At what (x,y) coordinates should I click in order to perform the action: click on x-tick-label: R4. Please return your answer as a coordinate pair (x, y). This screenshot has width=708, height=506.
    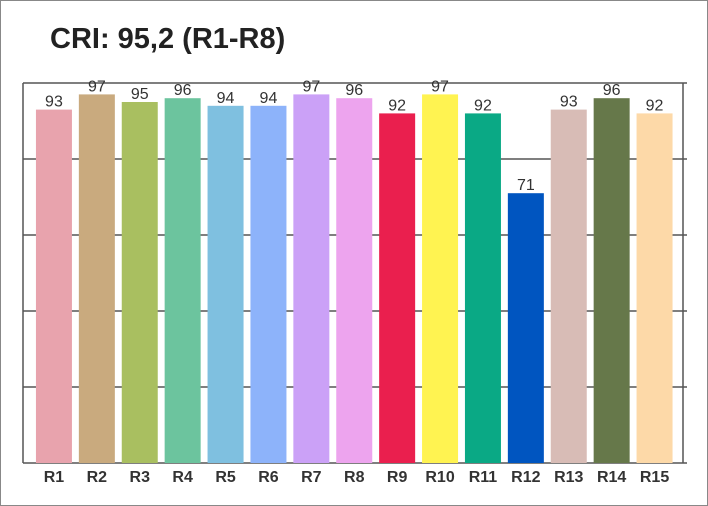
    Looking at the image, I should click on (182, 477).